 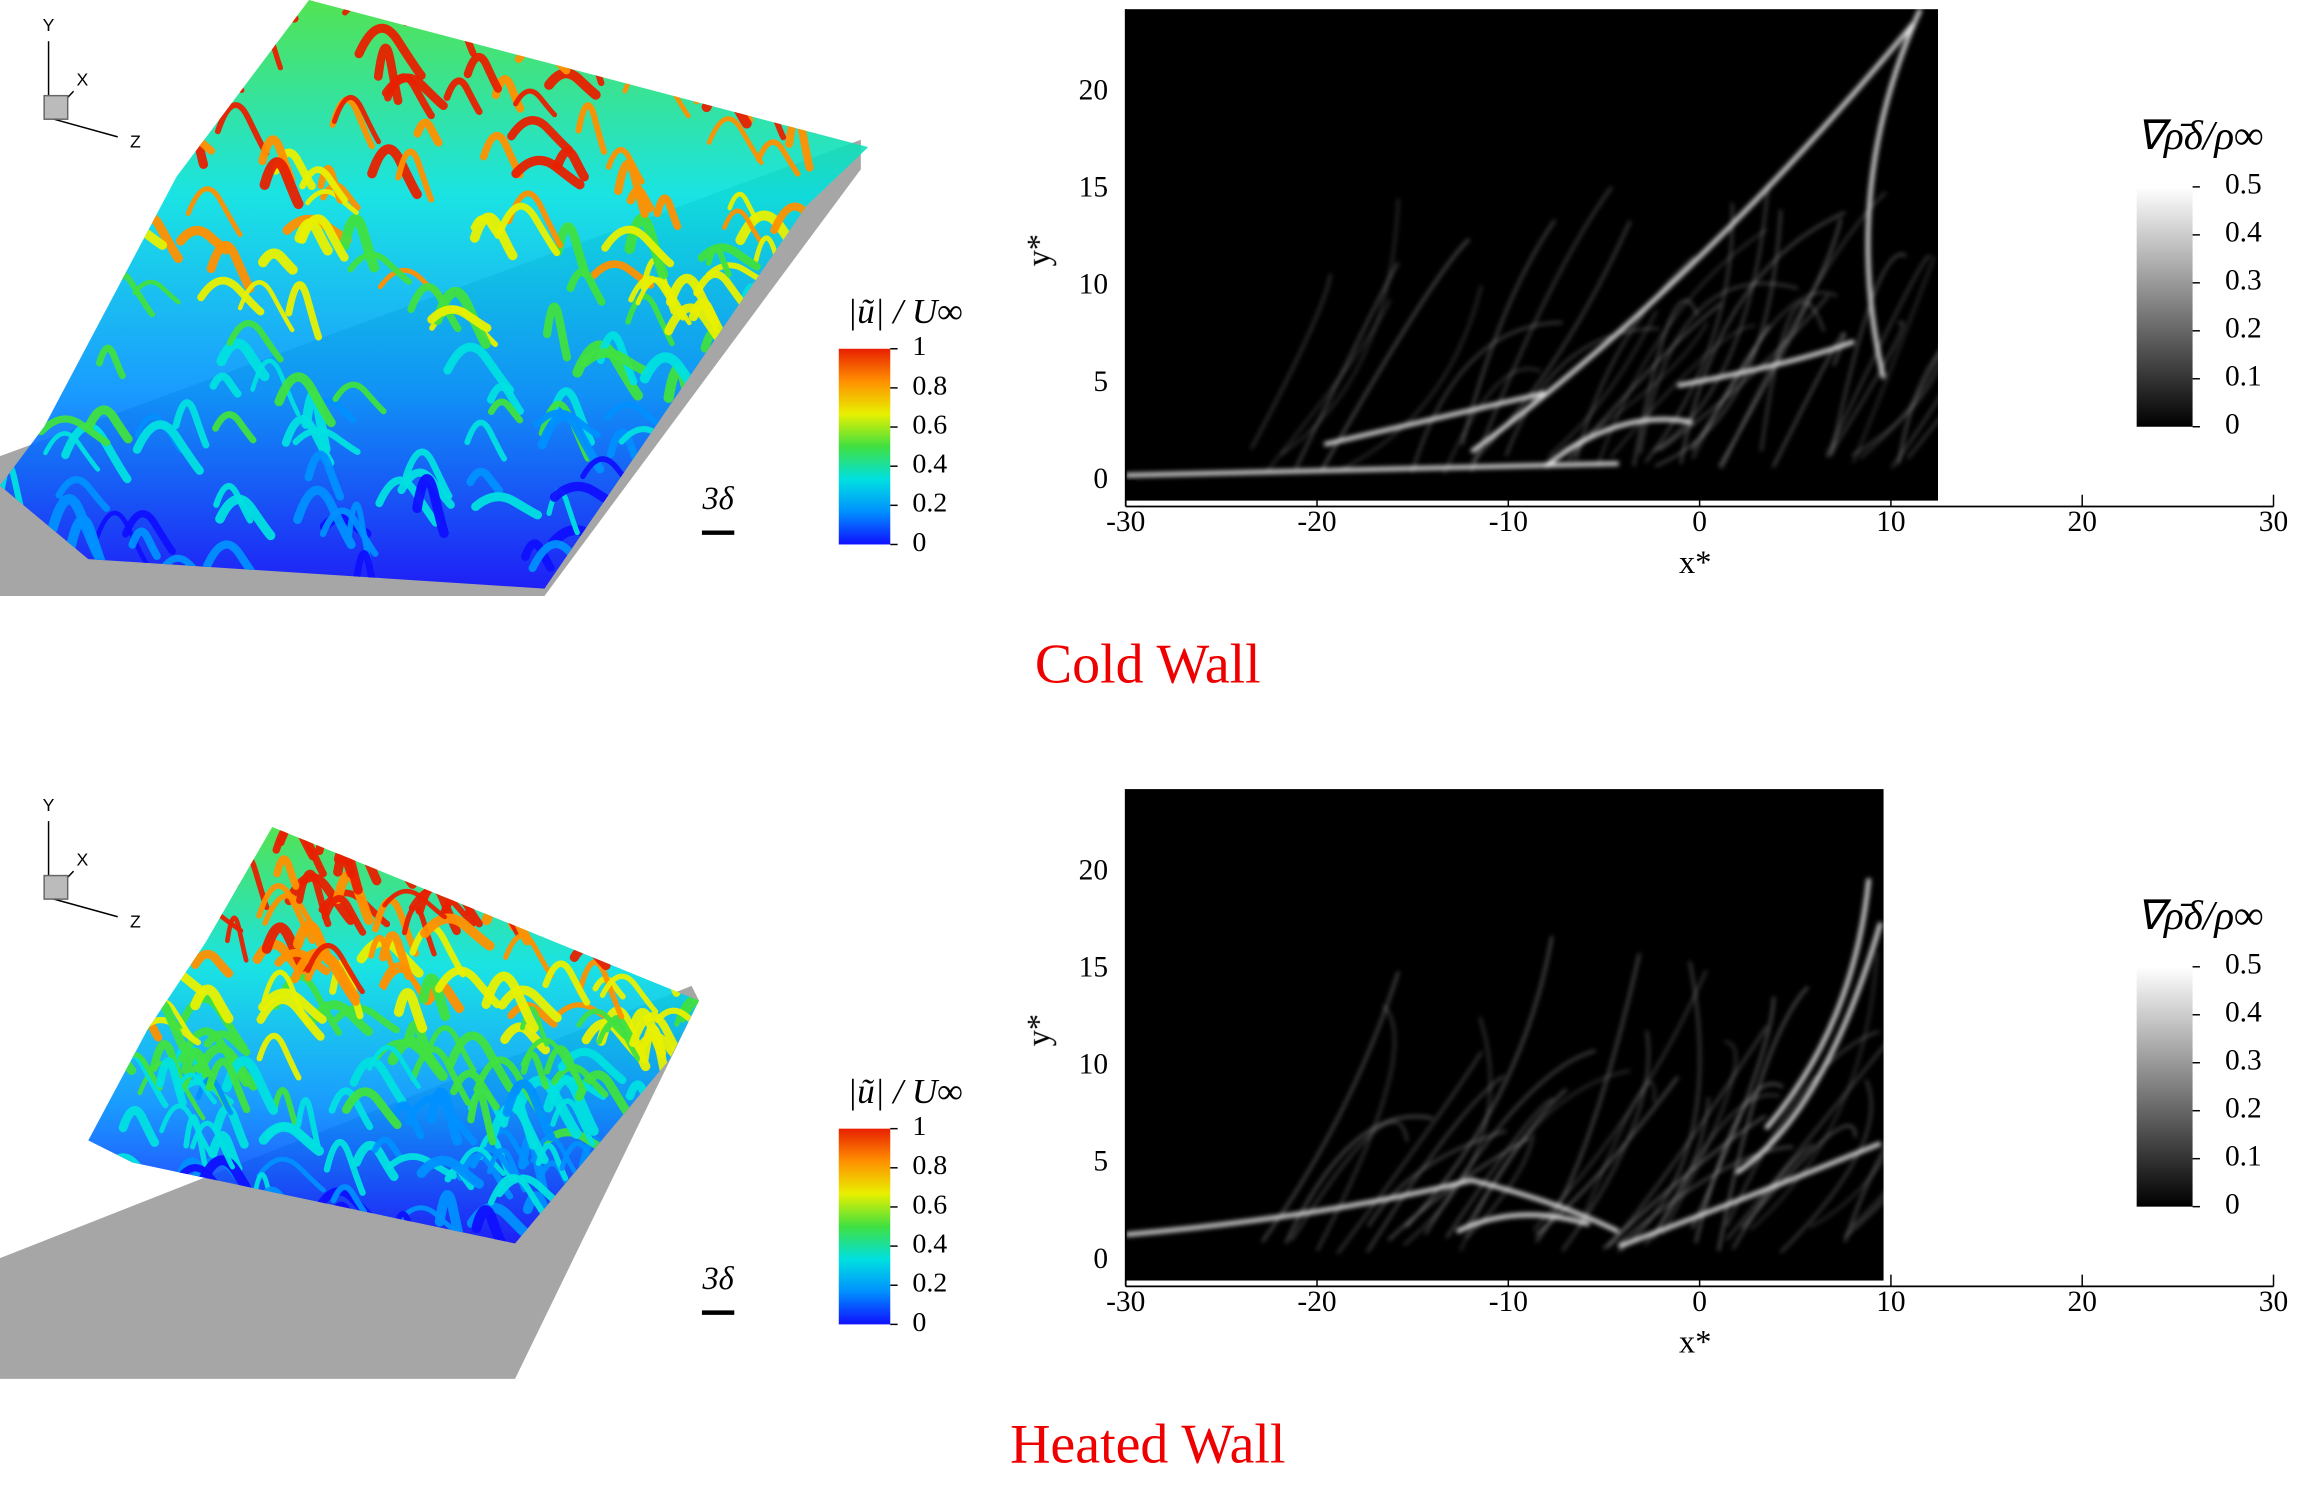 What do you see at coordinates (1039, 250) in the screenshot?
I see `y-axis-label: y*` at bounding box center [1039, 250].